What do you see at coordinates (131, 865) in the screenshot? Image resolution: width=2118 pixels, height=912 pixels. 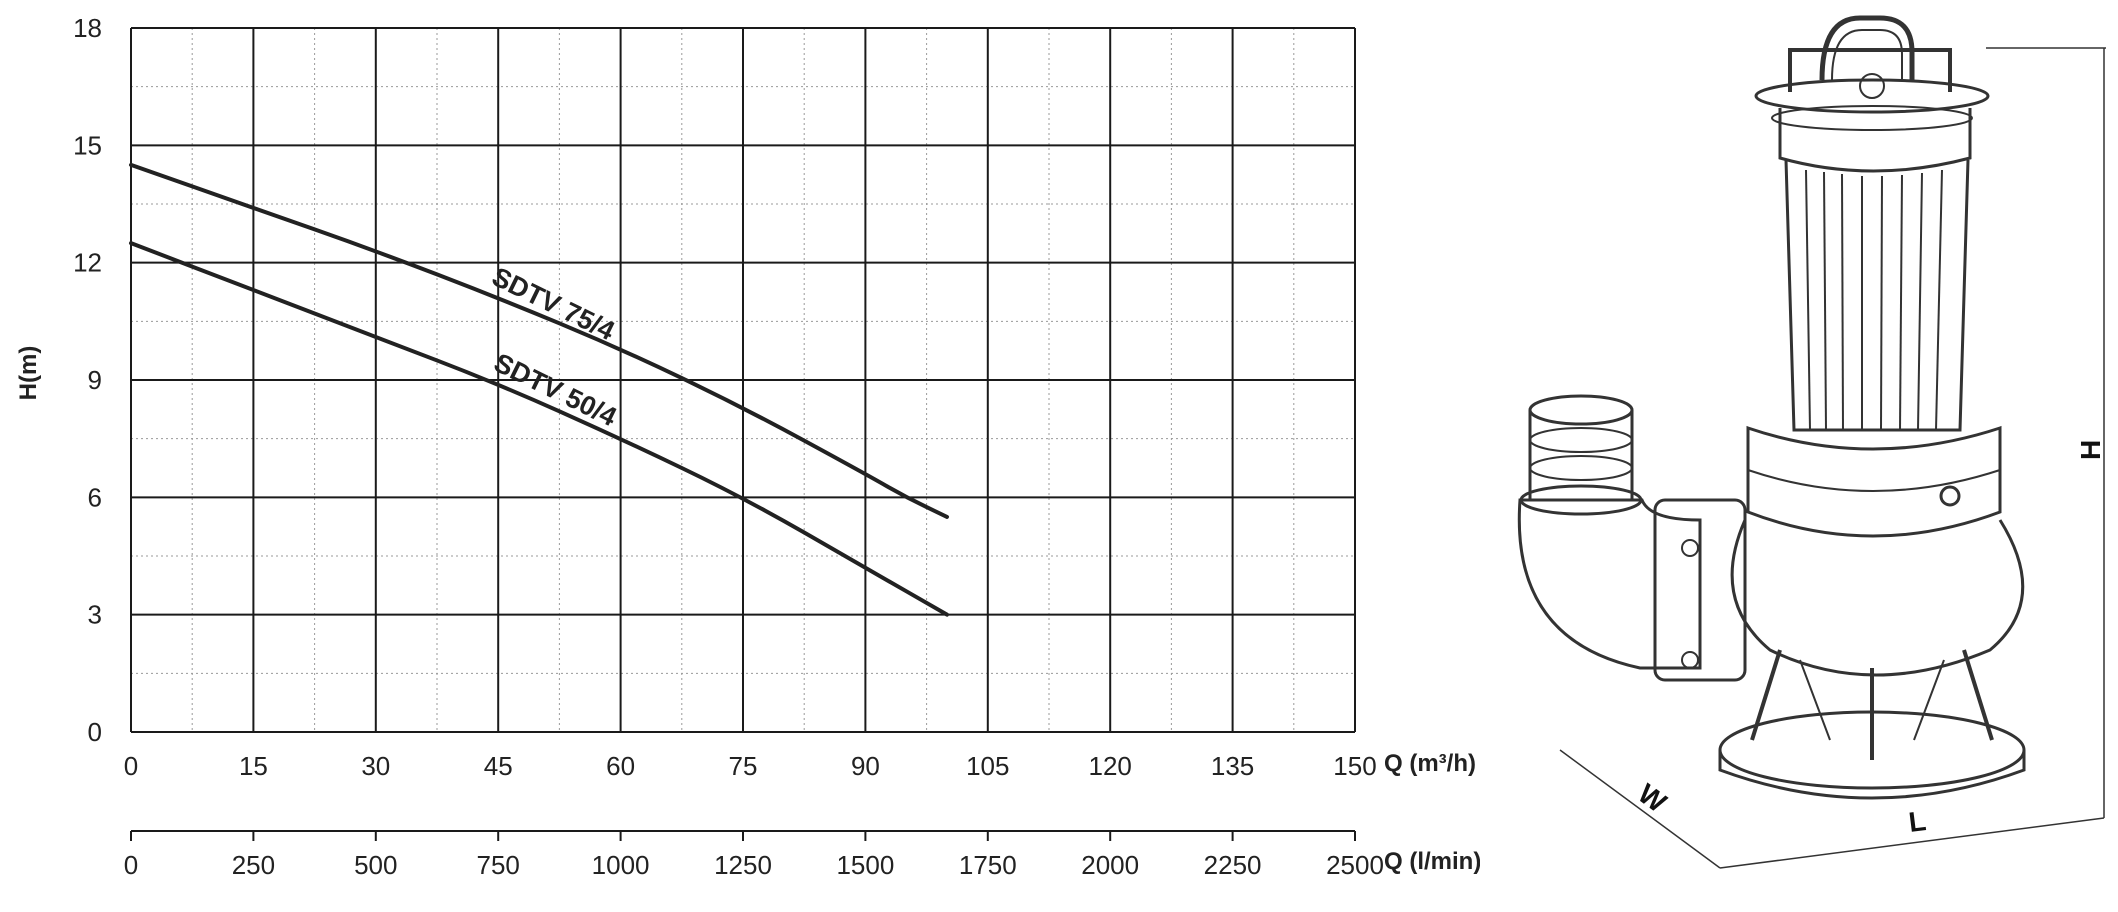 I see `x2-tick-label: 0` at bounding box center [131, 865].